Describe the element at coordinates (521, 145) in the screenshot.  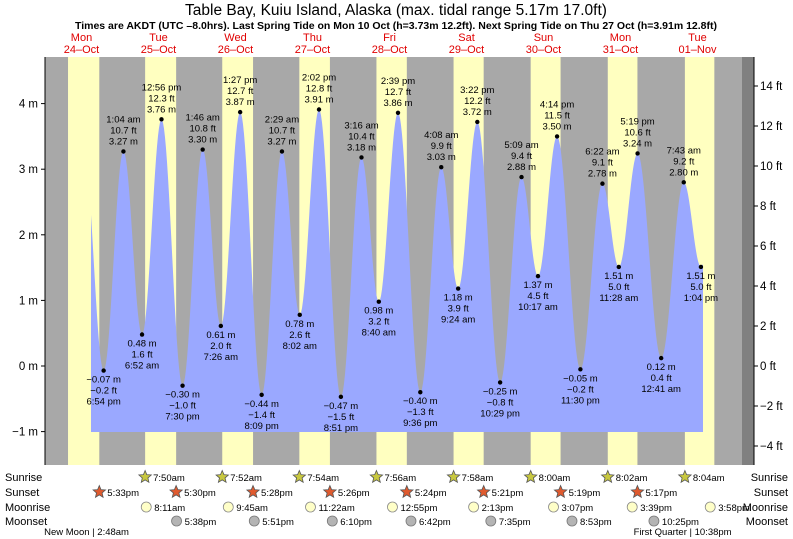
I see `tide-time-label: 5:09 am` at that location.